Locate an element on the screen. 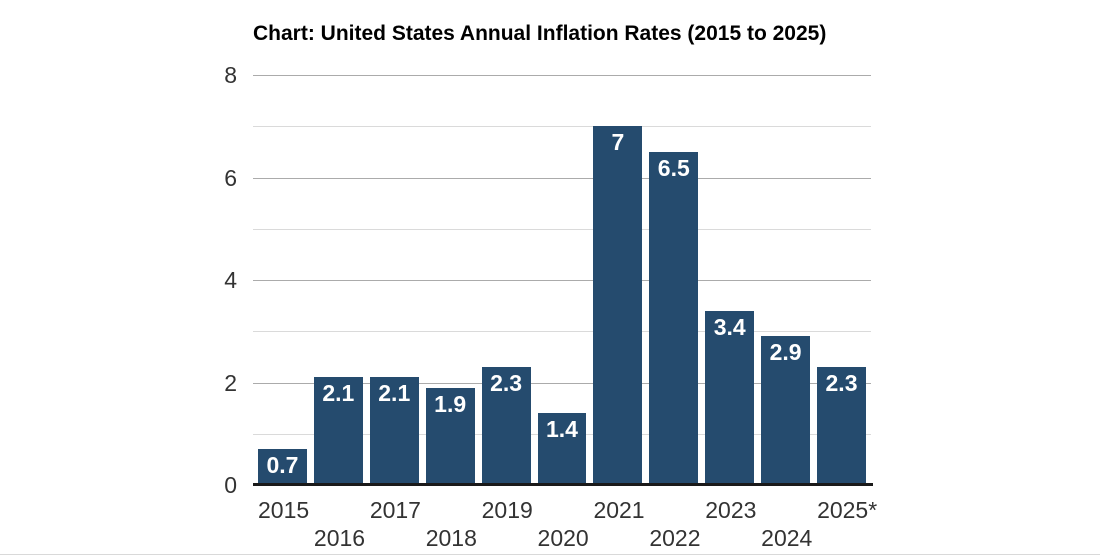 Image resolution: width=1100 pixels, height=555 pixels. y-tick-label-6: 6 is located at coordinates (230, 177).